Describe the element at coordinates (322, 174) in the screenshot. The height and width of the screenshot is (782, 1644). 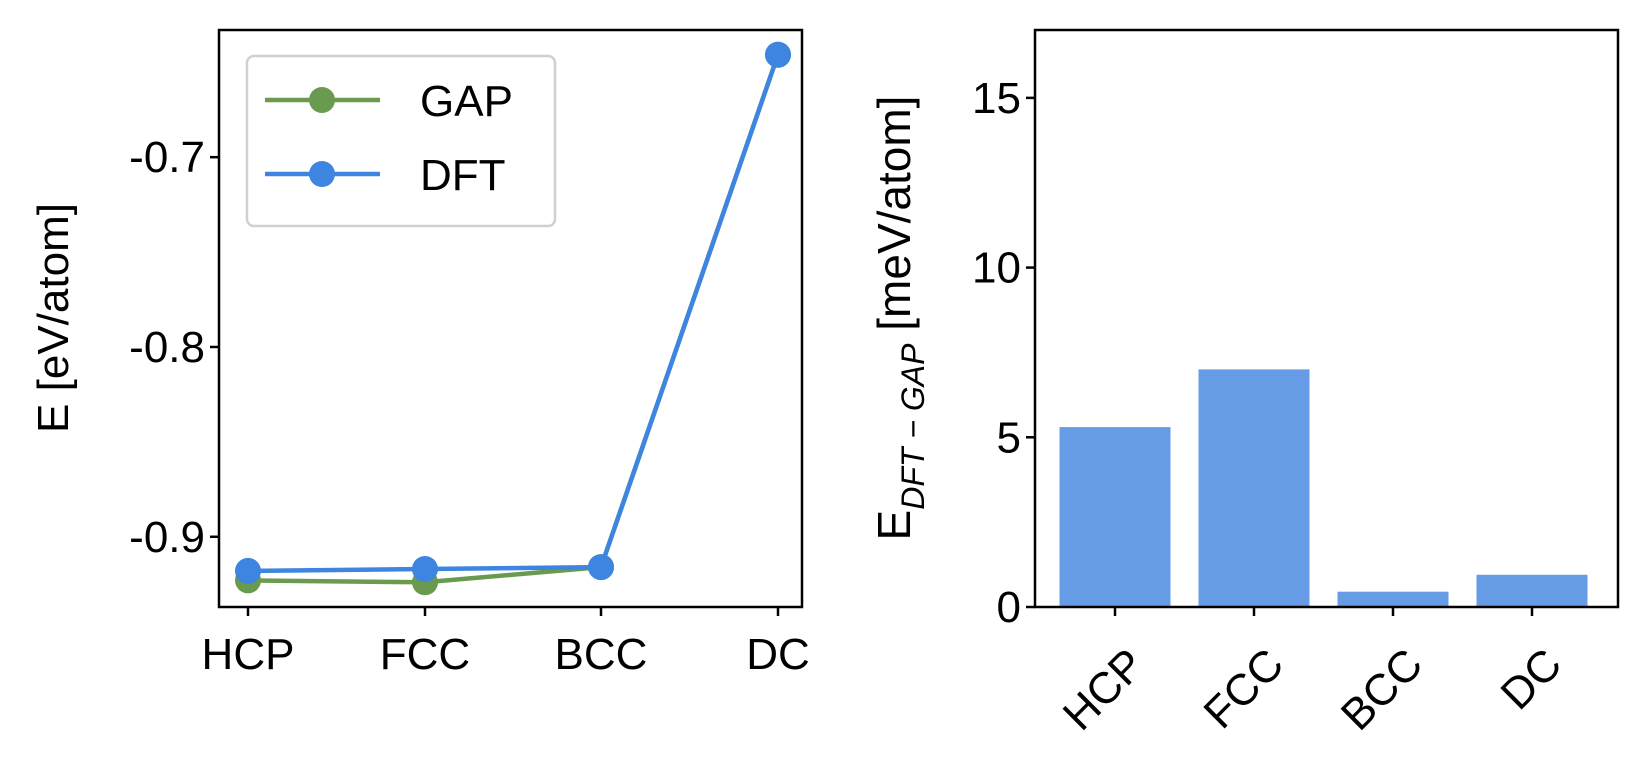
I see `legend-dft-marker` at that location.